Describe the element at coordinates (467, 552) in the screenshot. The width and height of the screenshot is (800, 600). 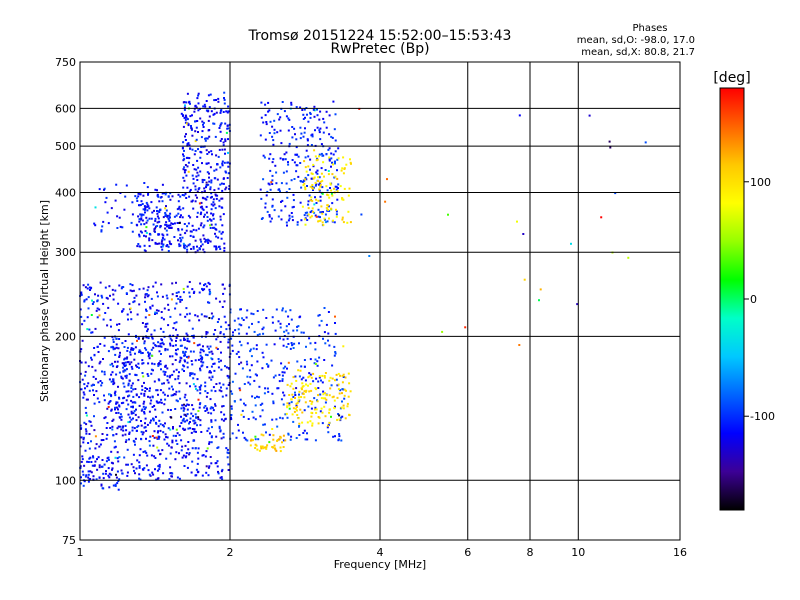
I see `x-tick-label: 6` at that location.